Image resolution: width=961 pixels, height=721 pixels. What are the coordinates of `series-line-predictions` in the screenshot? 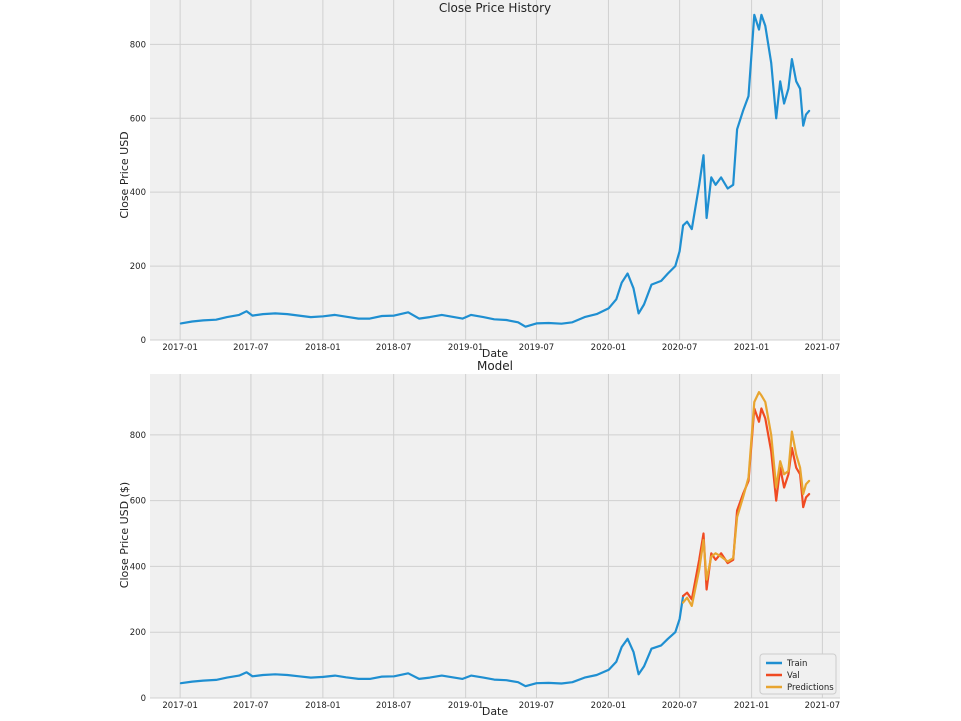 It's located at (746, 499).